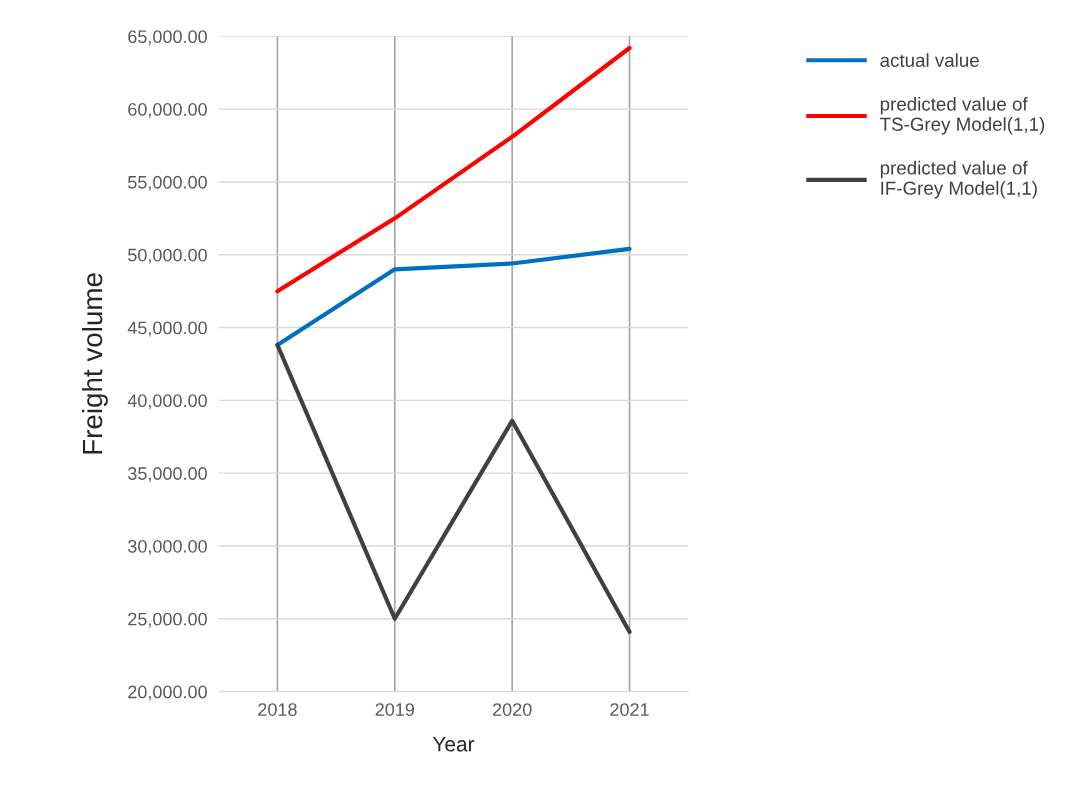 The image size is (1067, 807). Describe the element at coordinates (167, 475) in the screenshot. I see `y-tick-label: 35,000.00` at that location.